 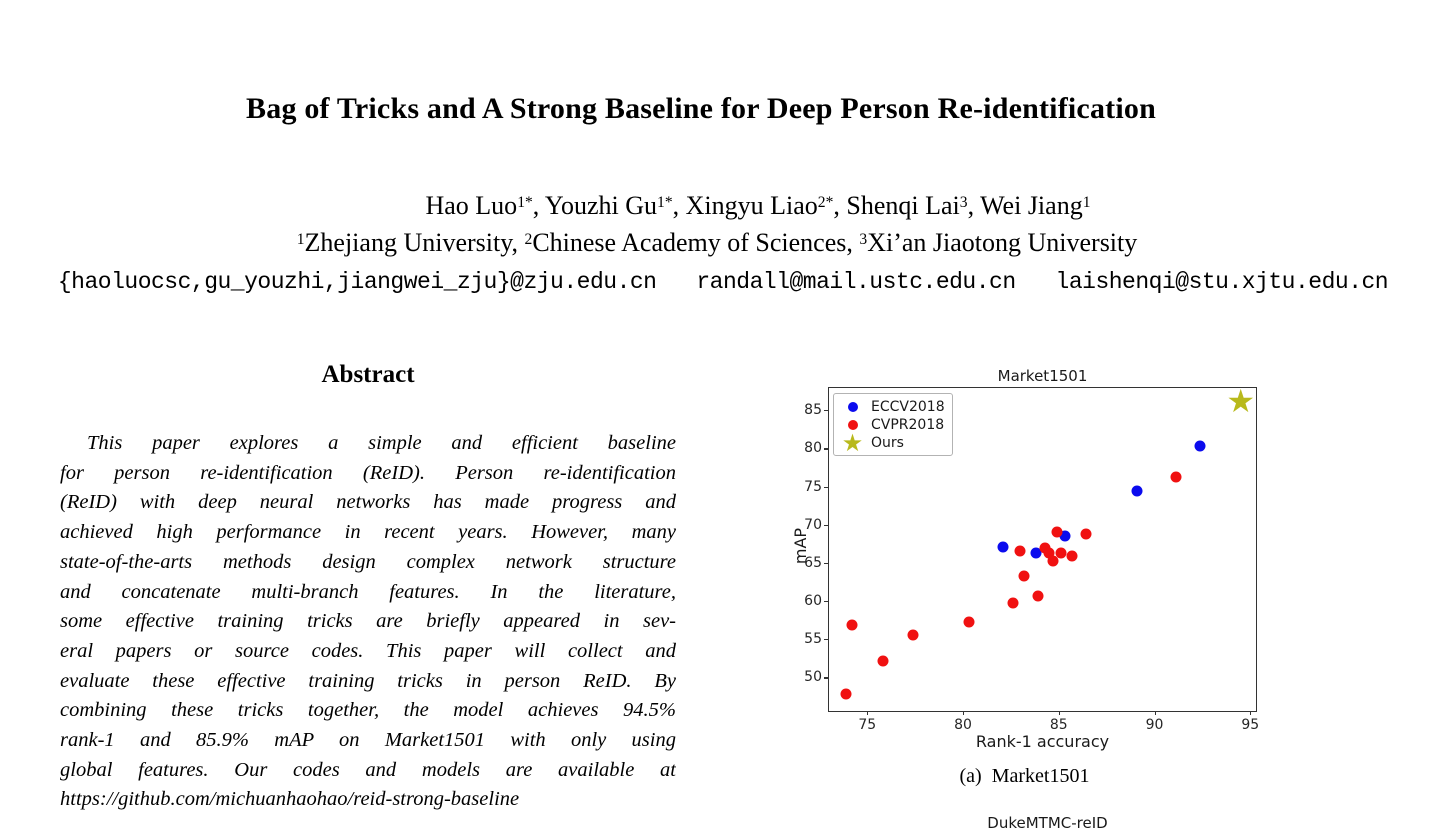 I want to click on abstract-heading: Abstract, so click(x=368, y=374).